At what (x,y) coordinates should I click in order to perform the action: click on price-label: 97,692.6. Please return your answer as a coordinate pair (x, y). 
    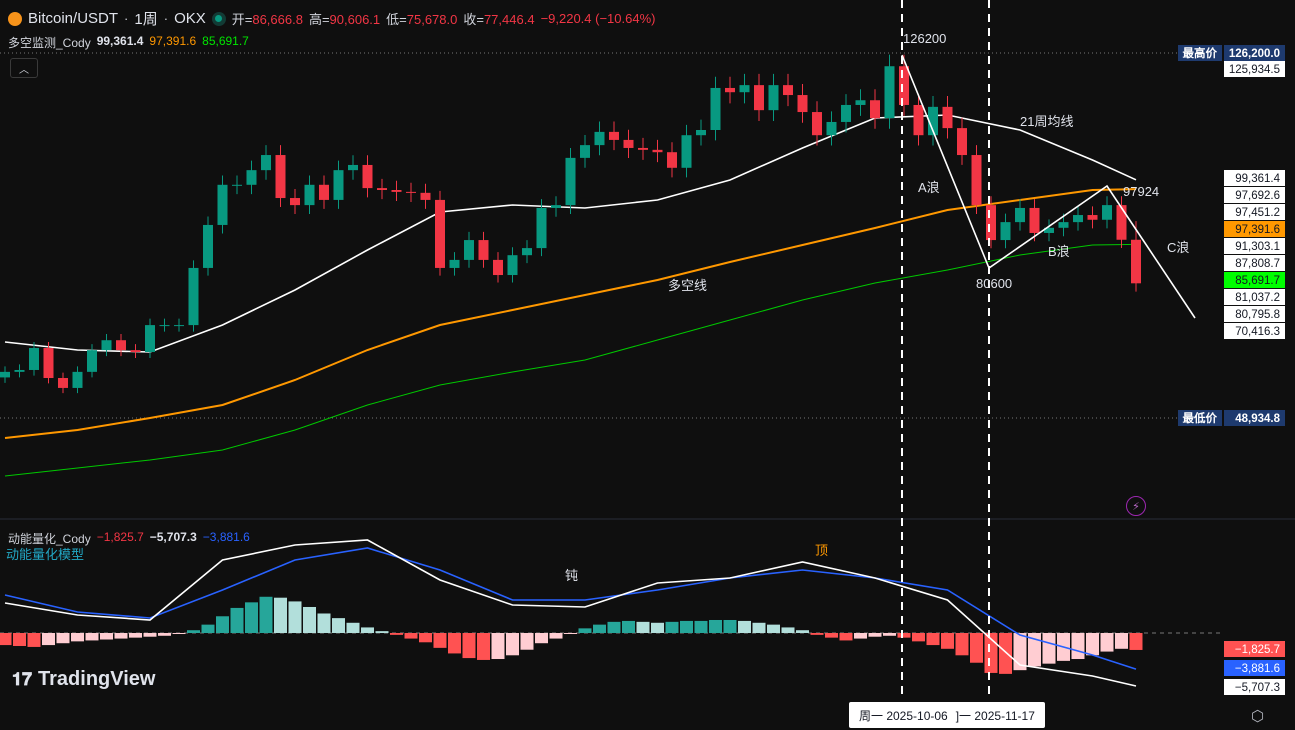
    Looking at the image, I should click on (1257, 196).